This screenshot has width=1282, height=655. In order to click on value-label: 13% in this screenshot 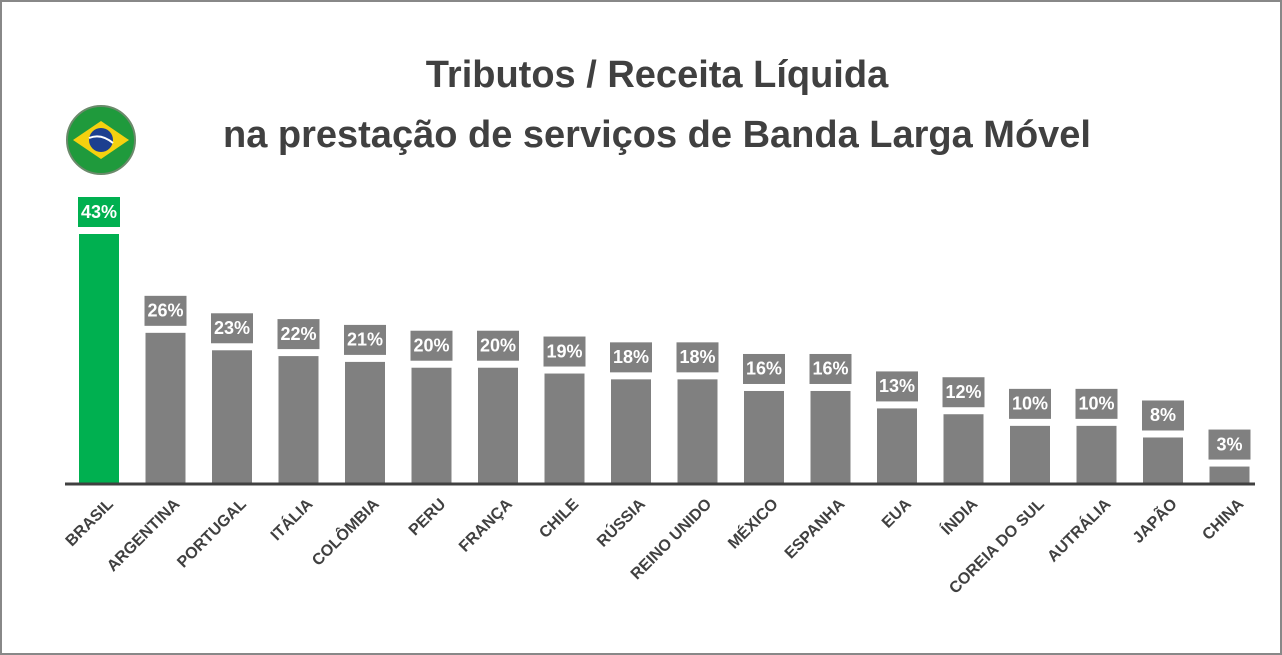, I will do `click(897, 386)`.